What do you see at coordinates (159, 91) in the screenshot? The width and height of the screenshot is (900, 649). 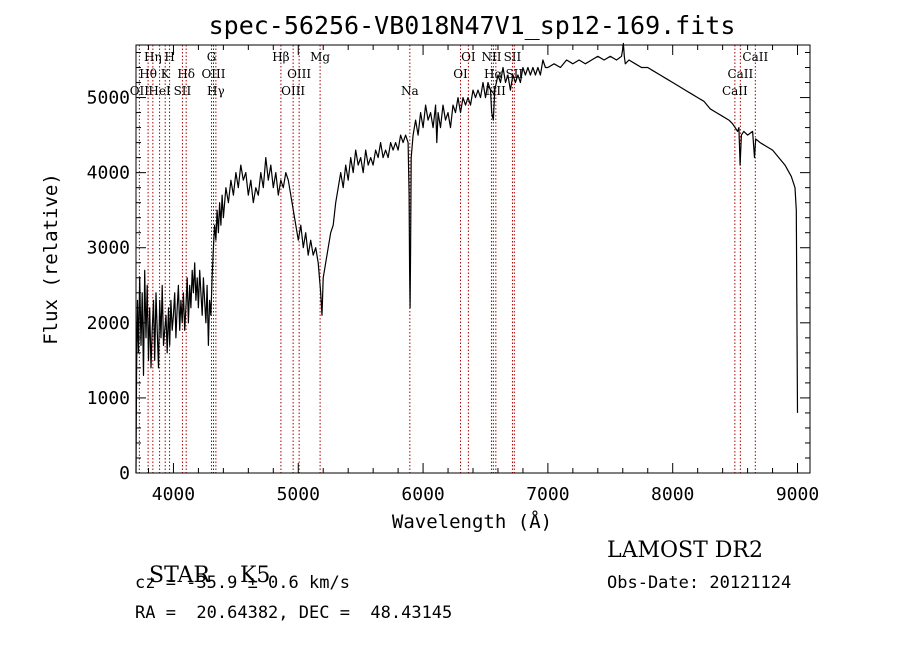 I see `marker-label: HeI` at bounding box center [159, 91].